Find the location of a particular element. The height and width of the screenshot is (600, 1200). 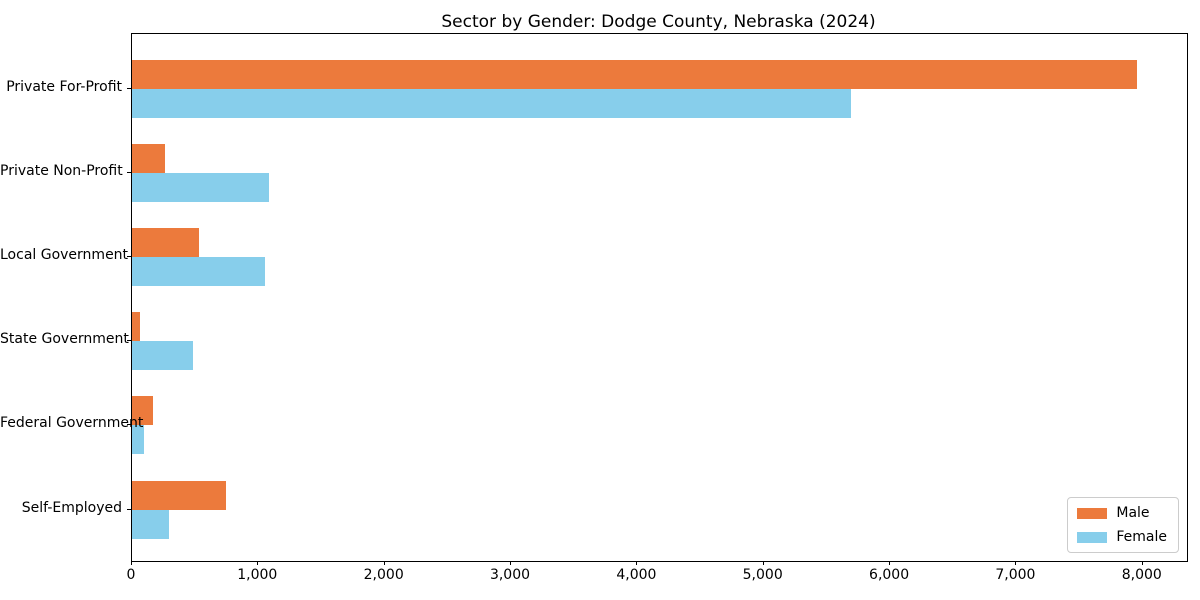

legend-label-male: Male is located at coordinates (1133, 513).